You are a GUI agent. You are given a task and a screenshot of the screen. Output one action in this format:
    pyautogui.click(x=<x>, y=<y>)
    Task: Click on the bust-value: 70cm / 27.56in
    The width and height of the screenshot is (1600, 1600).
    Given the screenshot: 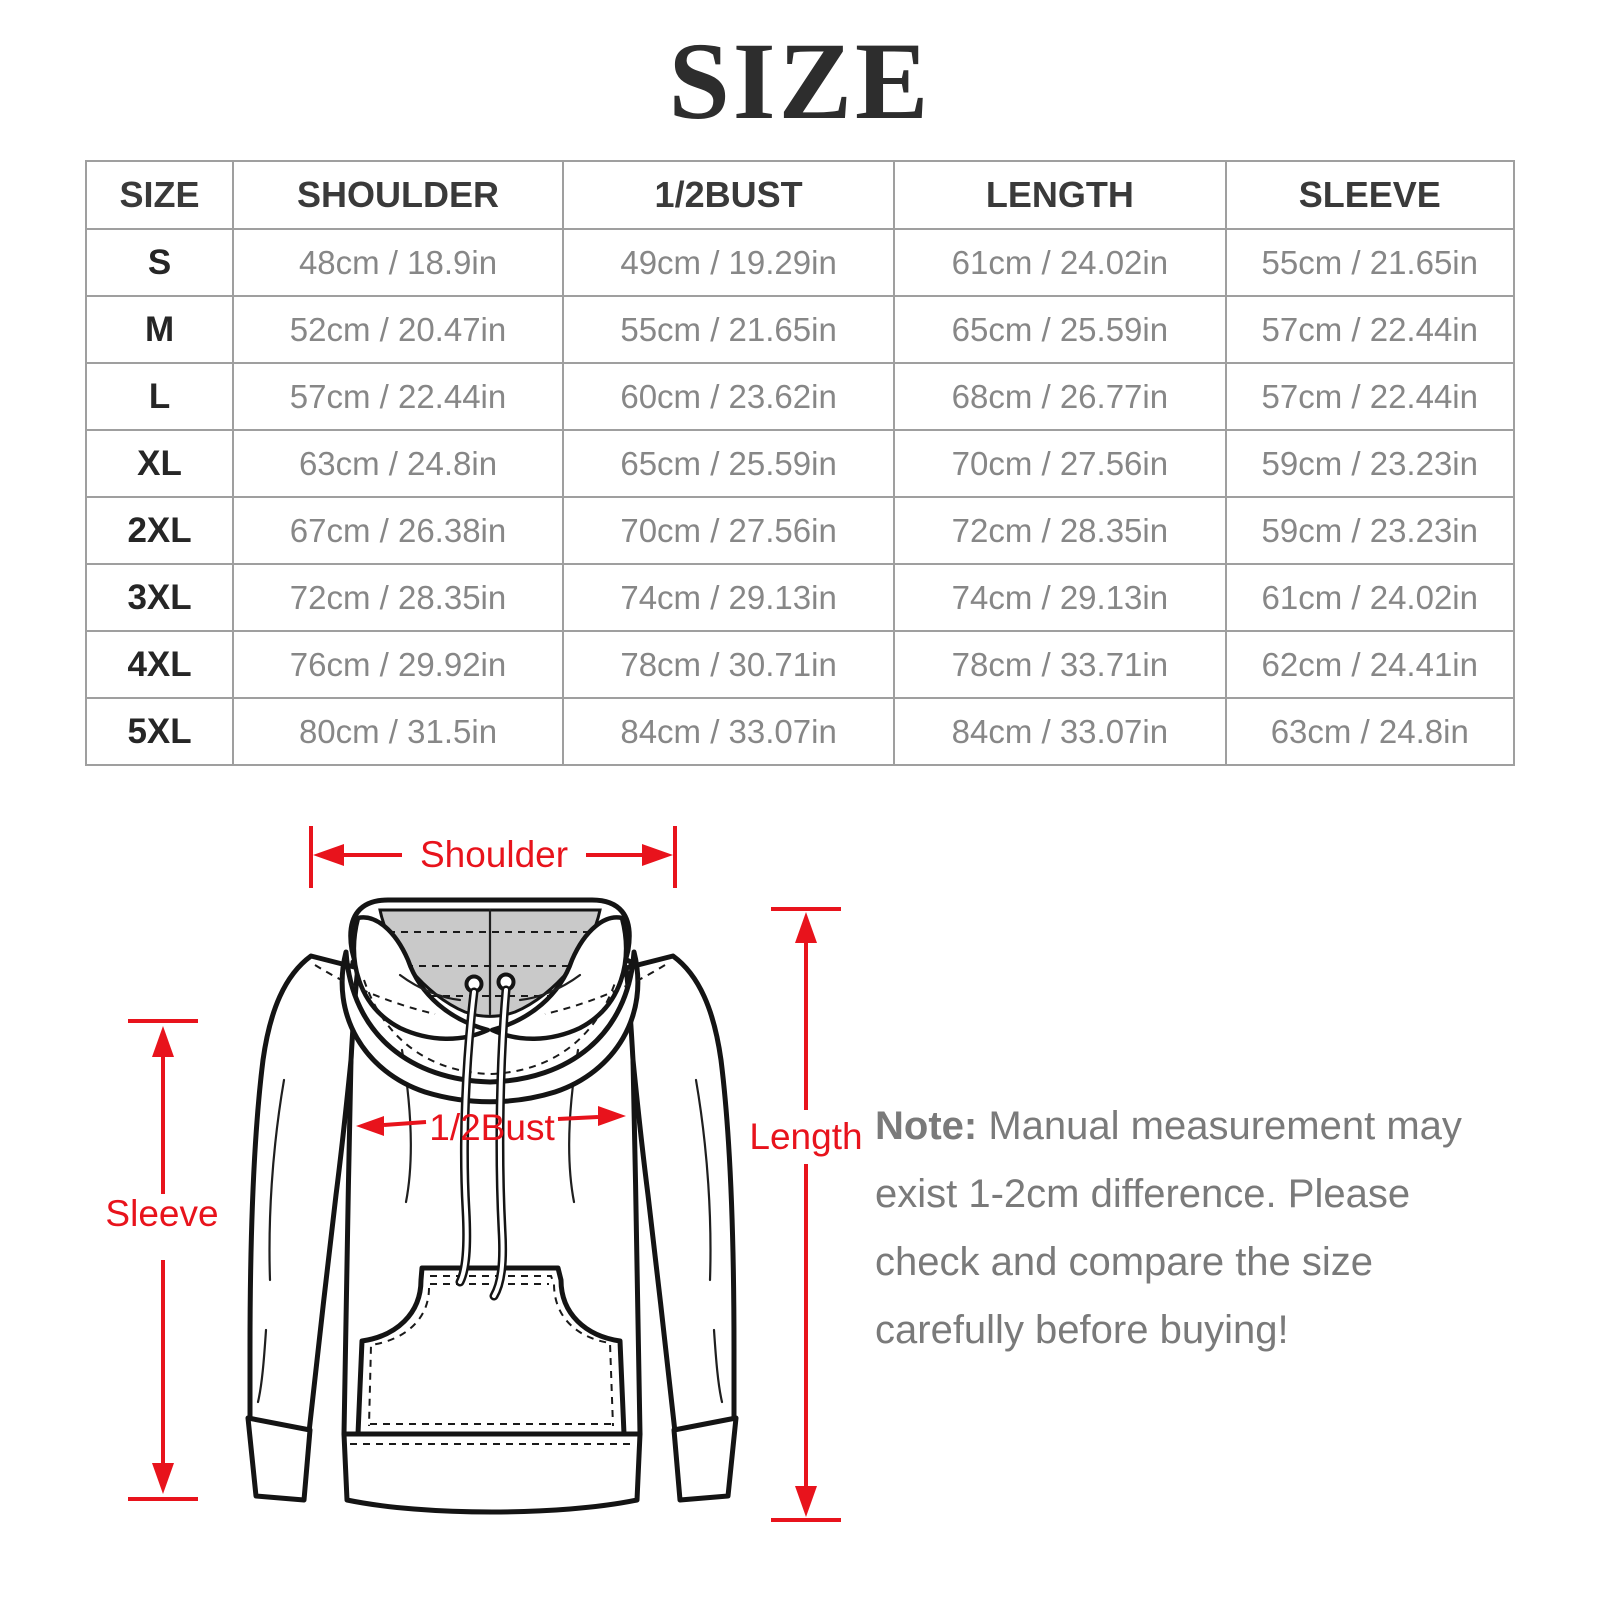 What is the action you would take?
    pyautogui.click(x=728, y=530)
    